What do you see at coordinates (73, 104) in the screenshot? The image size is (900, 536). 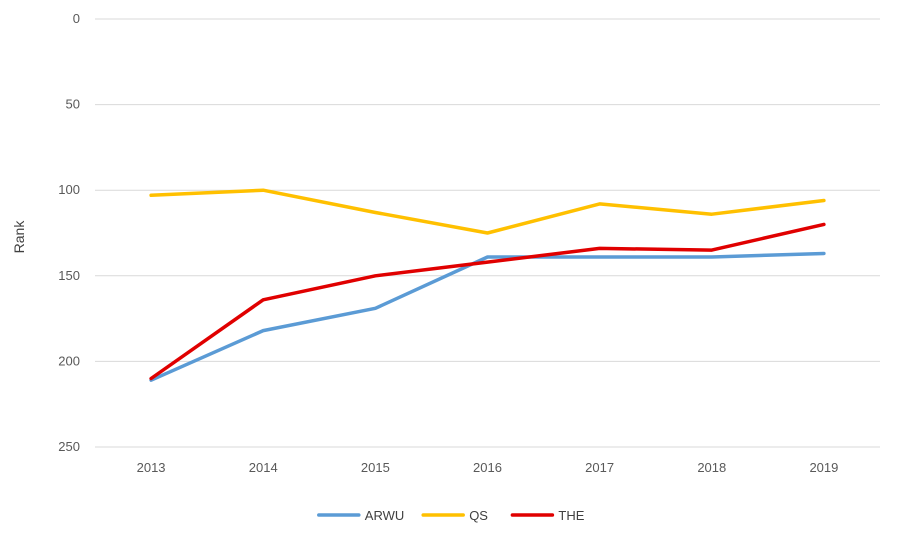 I see `y-tick-label-50: 50` at bounding box center [73, 104].